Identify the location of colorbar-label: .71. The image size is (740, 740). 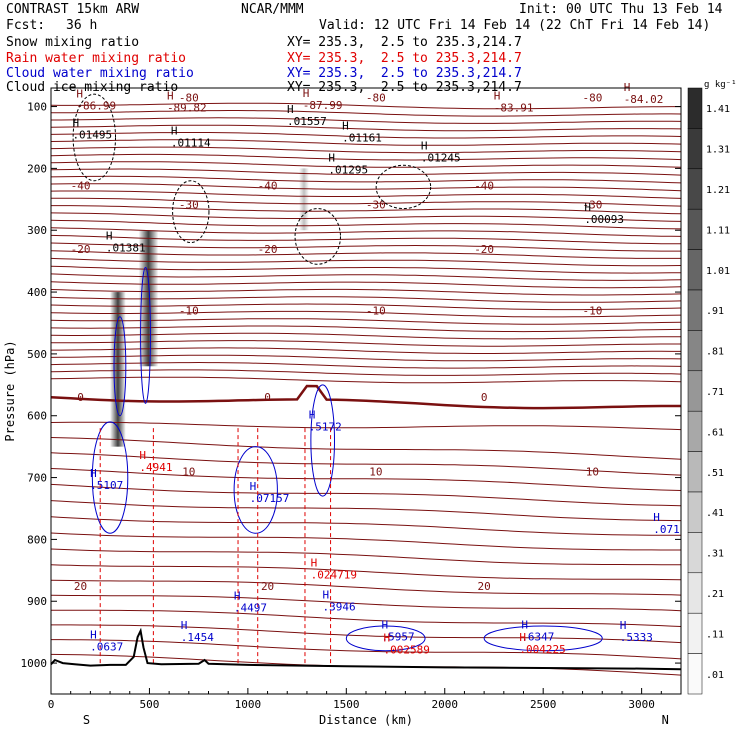
(715, 392).